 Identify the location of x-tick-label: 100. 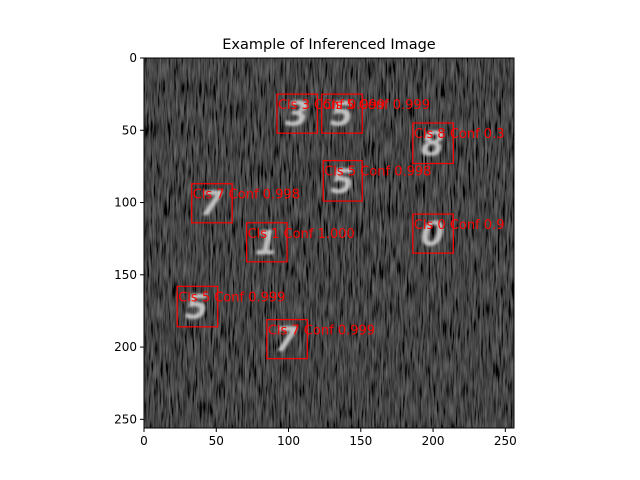
(288, 441).